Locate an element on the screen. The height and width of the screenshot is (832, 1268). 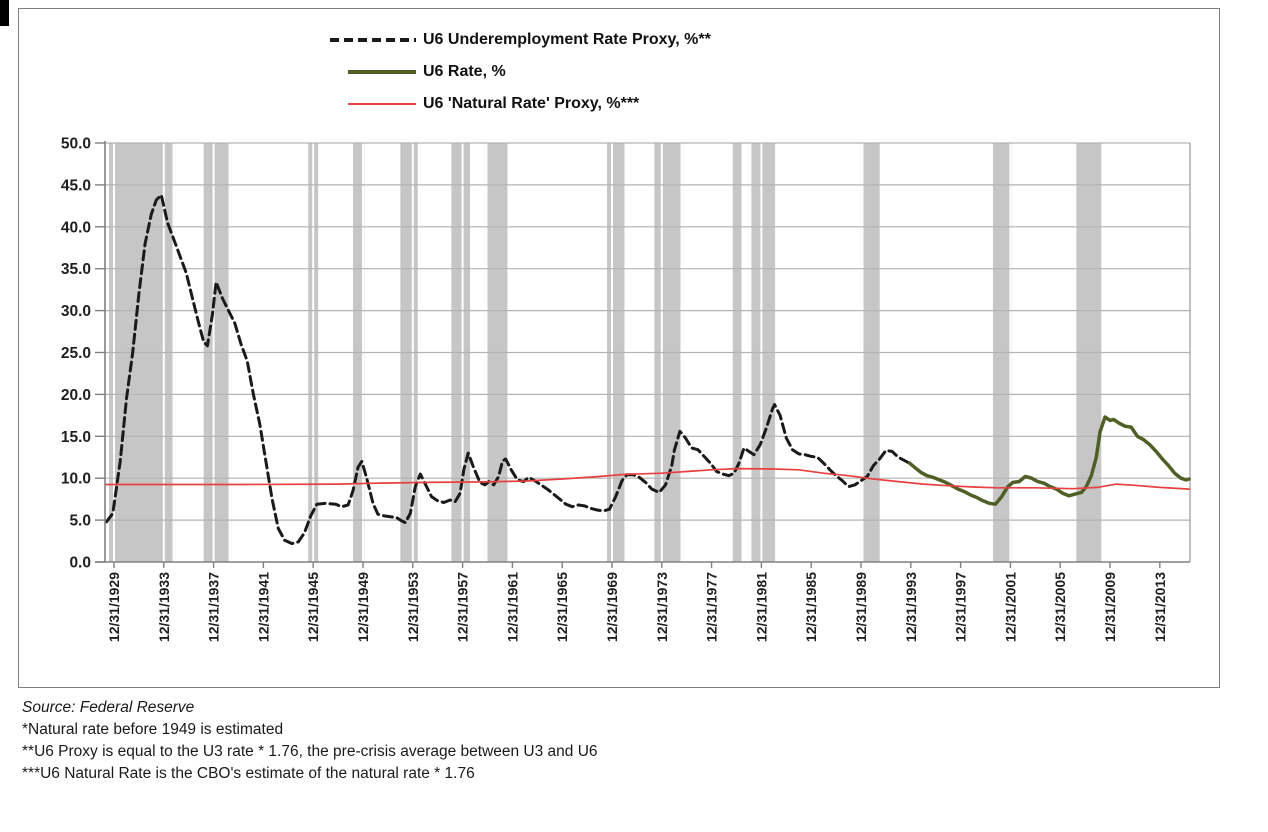
legend-label-u6-rate: U6 Rate, % is located at coordinates (464, 71).